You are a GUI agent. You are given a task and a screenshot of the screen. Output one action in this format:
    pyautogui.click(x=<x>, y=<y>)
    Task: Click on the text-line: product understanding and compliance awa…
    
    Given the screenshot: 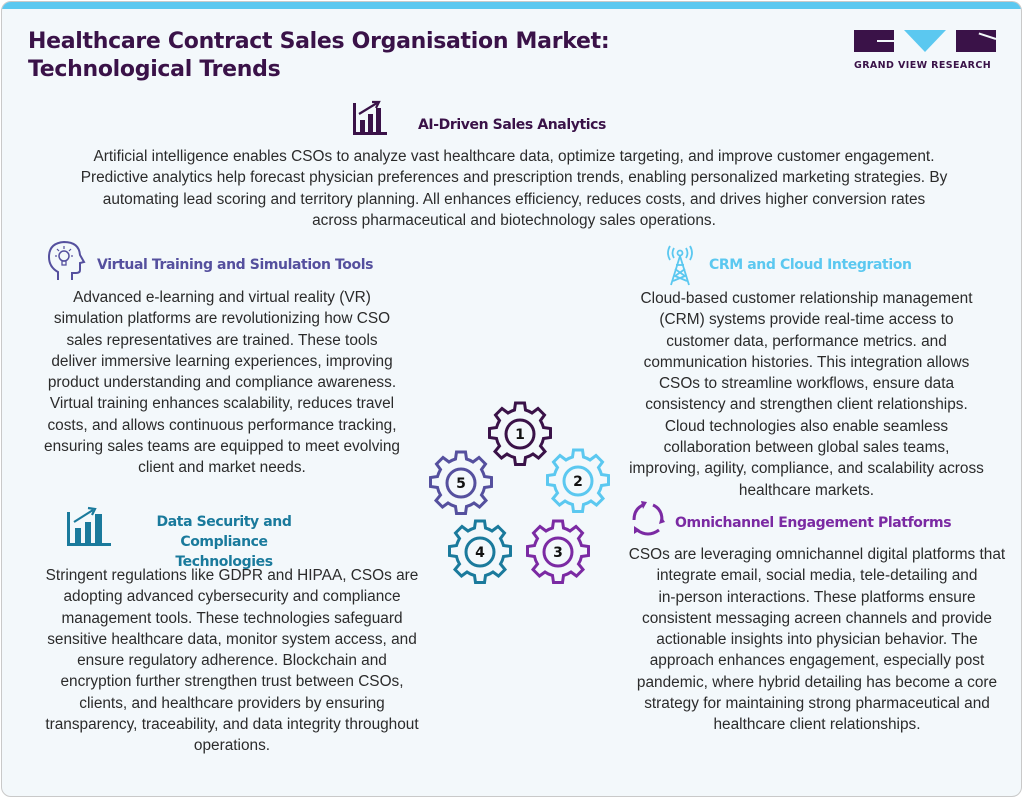 What is the action you would take?
    pyautogui.click(x=222, y=383)
    